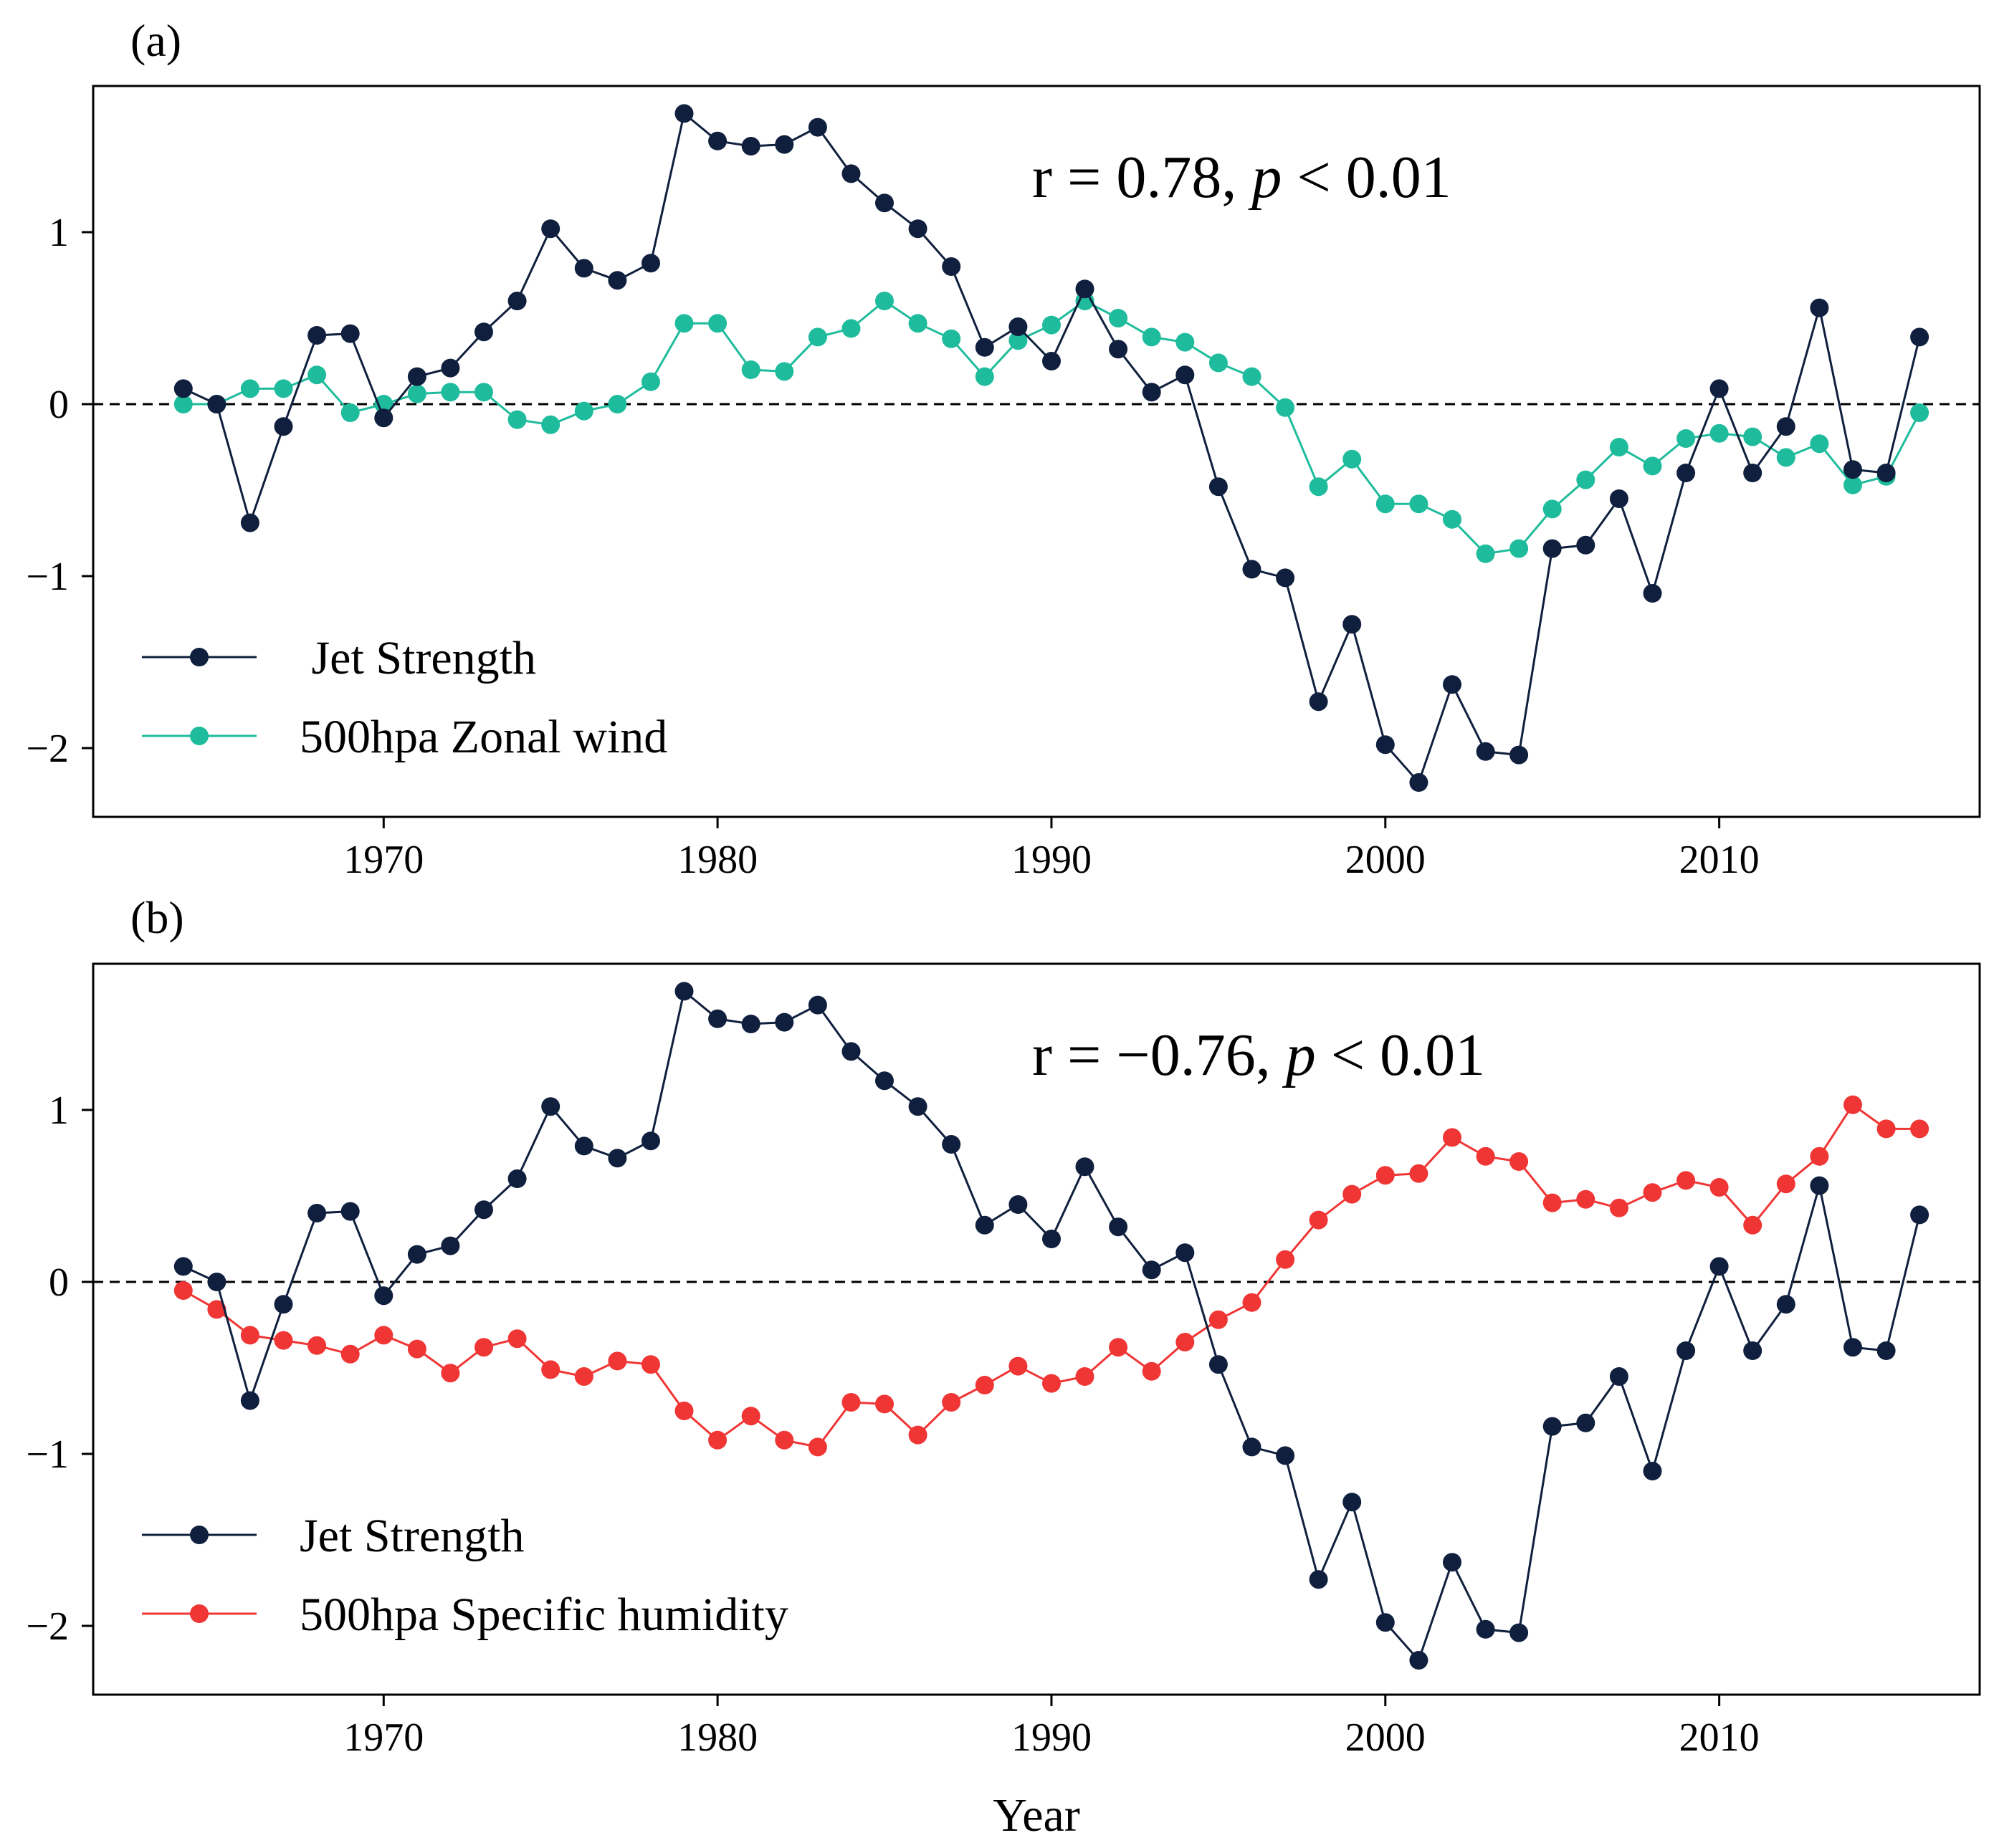  What do you see at coordinates (404, 697) in the screenshot?
I see `legend: Jet Strength 500hpa Zonal wind` at bounding box center [404, 697].